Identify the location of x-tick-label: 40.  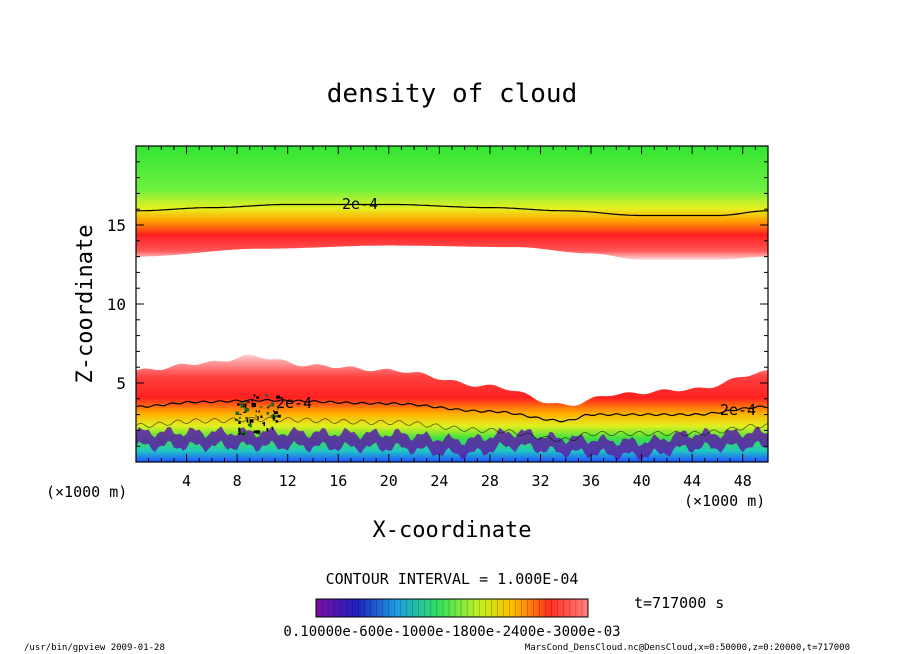
(642, 481).